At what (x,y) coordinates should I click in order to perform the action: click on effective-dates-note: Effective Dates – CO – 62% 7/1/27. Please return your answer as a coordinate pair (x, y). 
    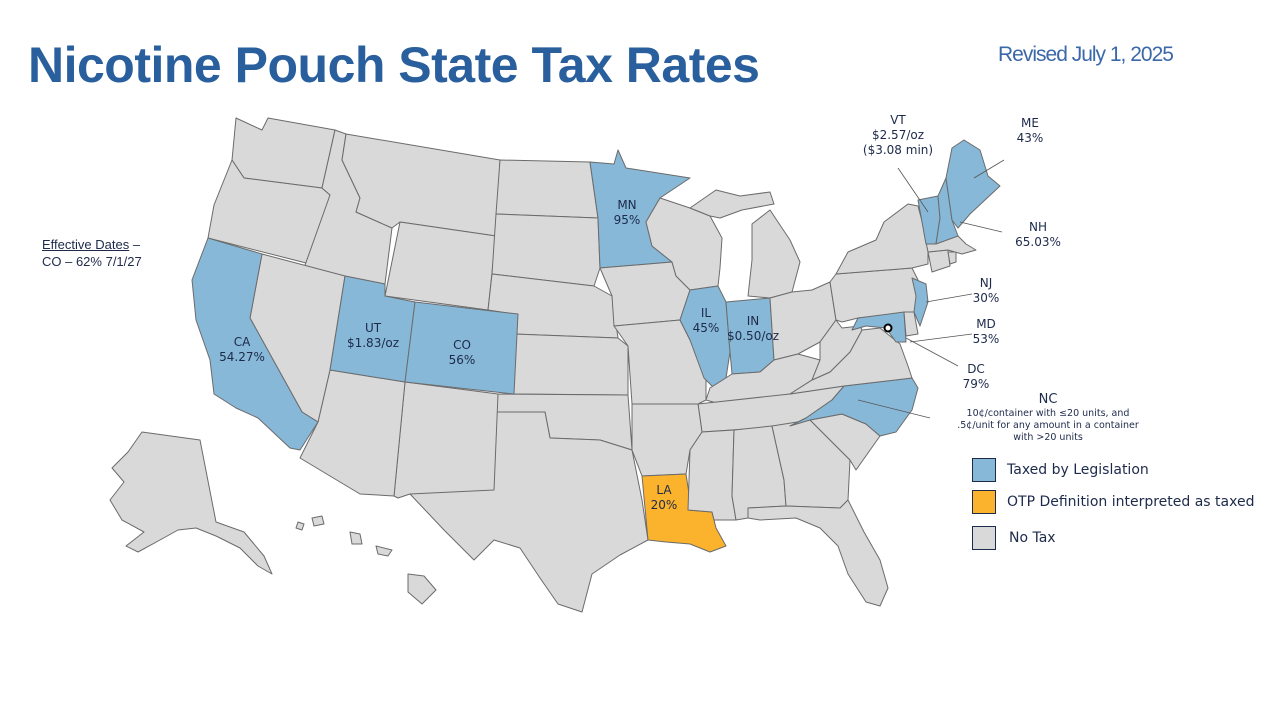
    Looking at the image, I should click on (92, 253).